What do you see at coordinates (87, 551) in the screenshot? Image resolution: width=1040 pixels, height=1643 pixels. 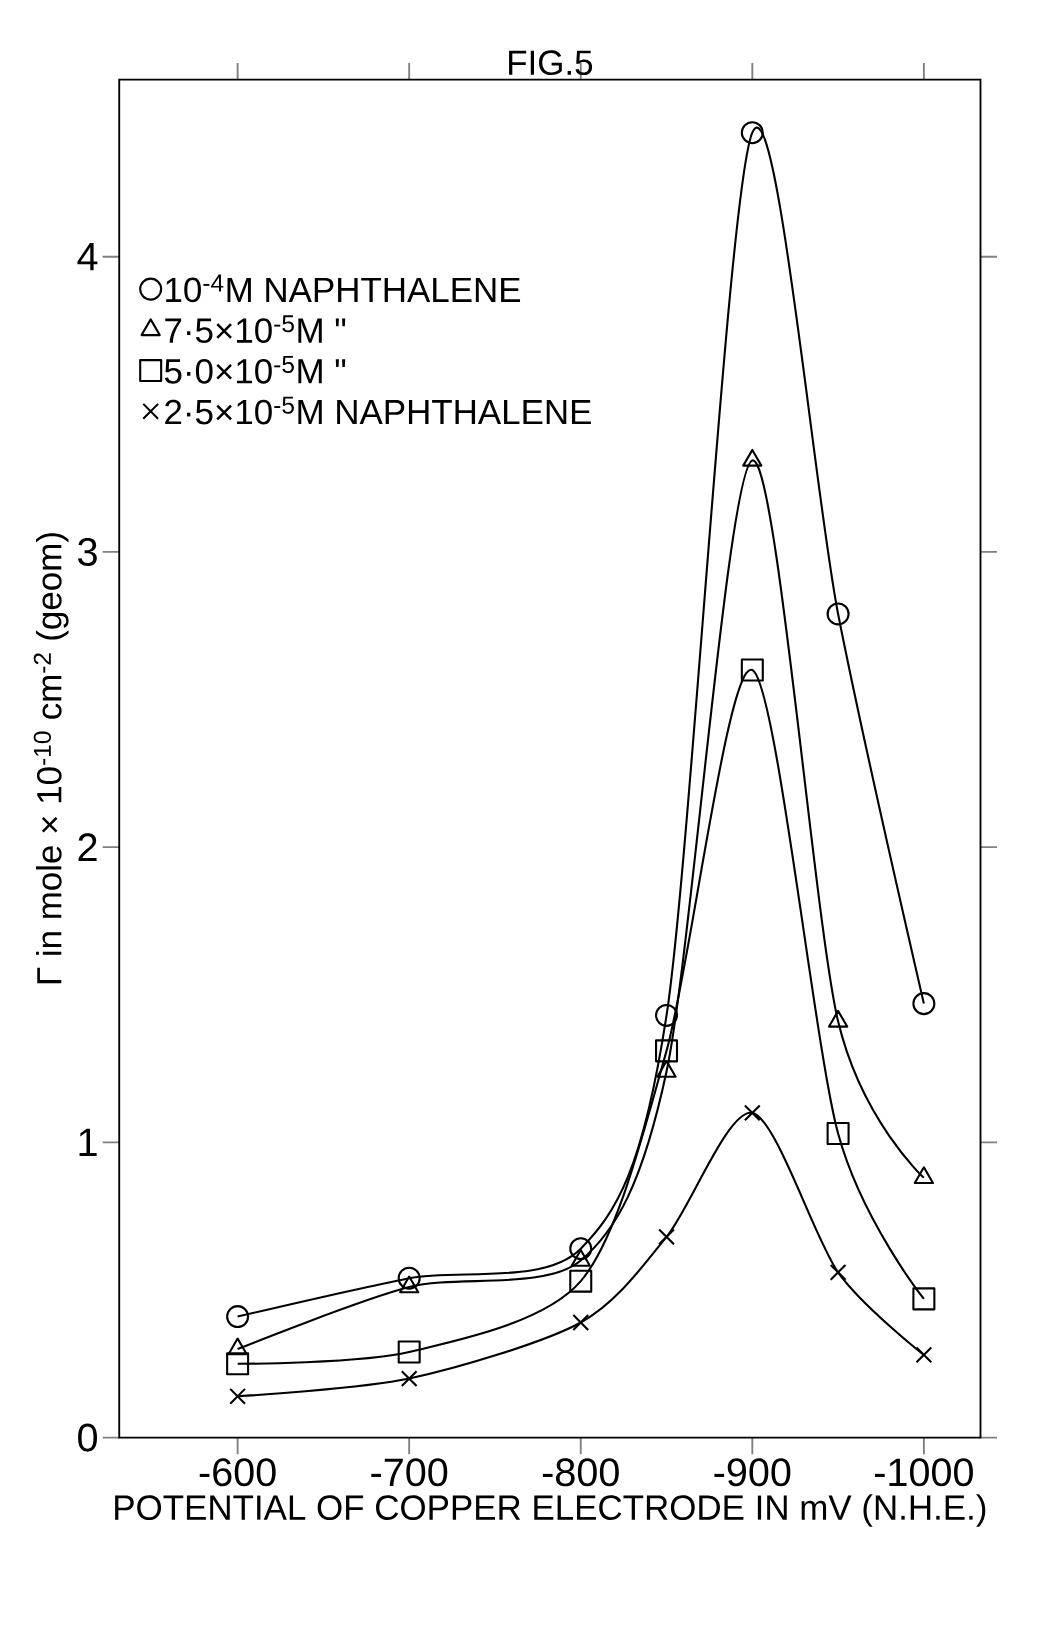 I see `y-tick-label: 3` at bounding box center [87, 551].